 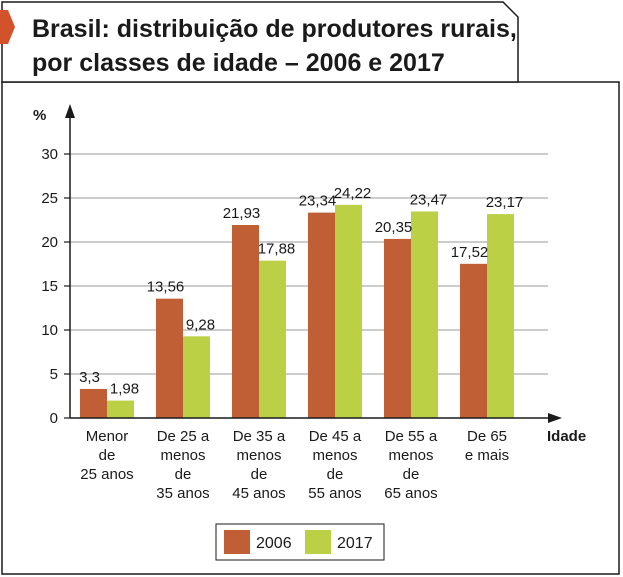 I want to click on category-label: De 45 a menos de 55 anos, so click(x=335, y=465).